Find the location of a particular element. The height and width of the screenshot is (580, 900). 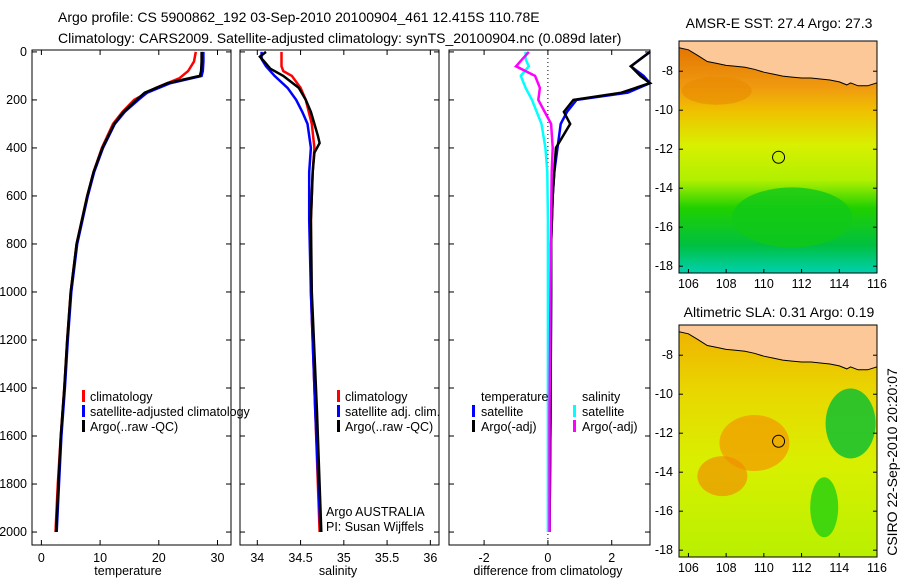

sla-map-panel: 106 108 110 112 114 116 -8 -10 -12 -14 -16 -18 is located at coordinates (771, 449).